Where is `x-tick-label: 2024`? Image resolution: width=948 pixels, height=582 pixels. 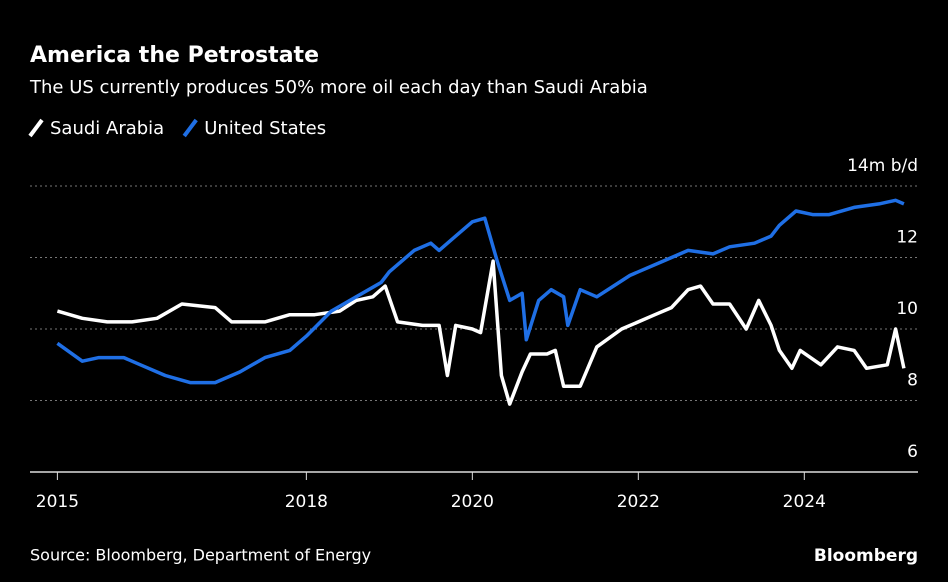 x-tick-label: 2024 is located at coordinates (804, 502).